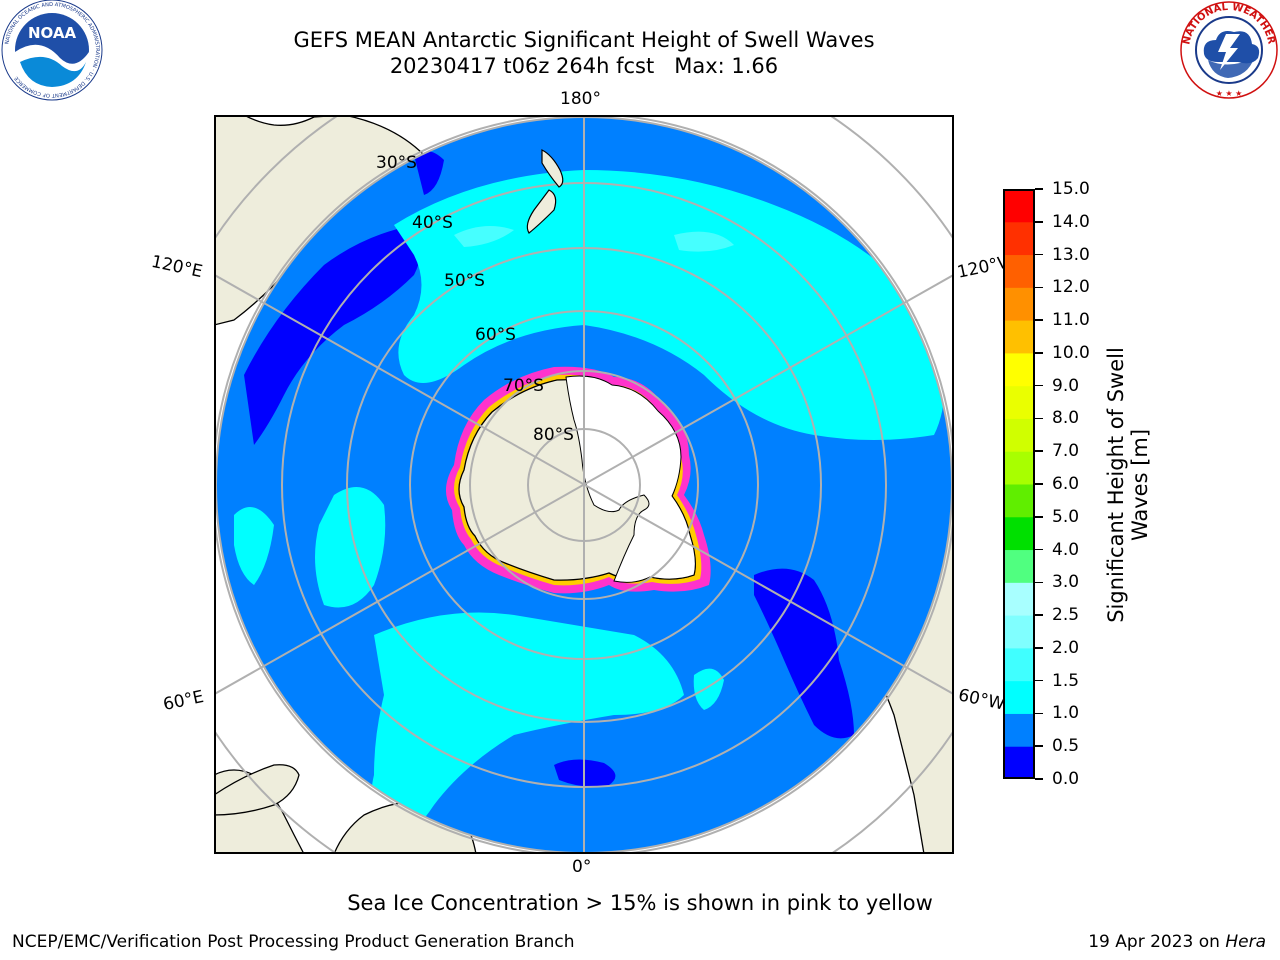  What do you see at coordinates (52, 33) in the screenshot?
I see `noaa-logo-text: NOAA` at bounding box center [52, 33].